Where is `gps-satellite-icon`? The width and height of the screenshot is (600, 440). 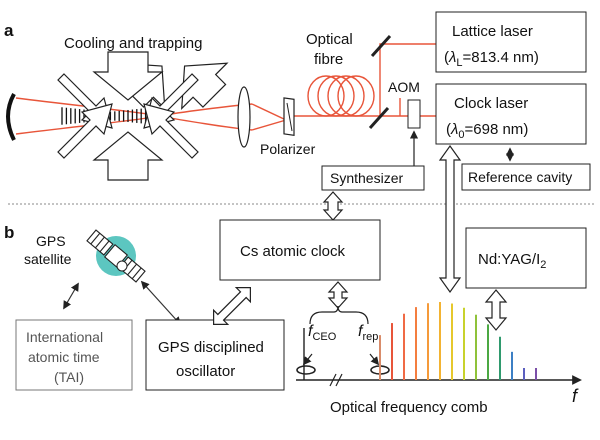
gps-satellite-icon is located at coordinates (116, 256).